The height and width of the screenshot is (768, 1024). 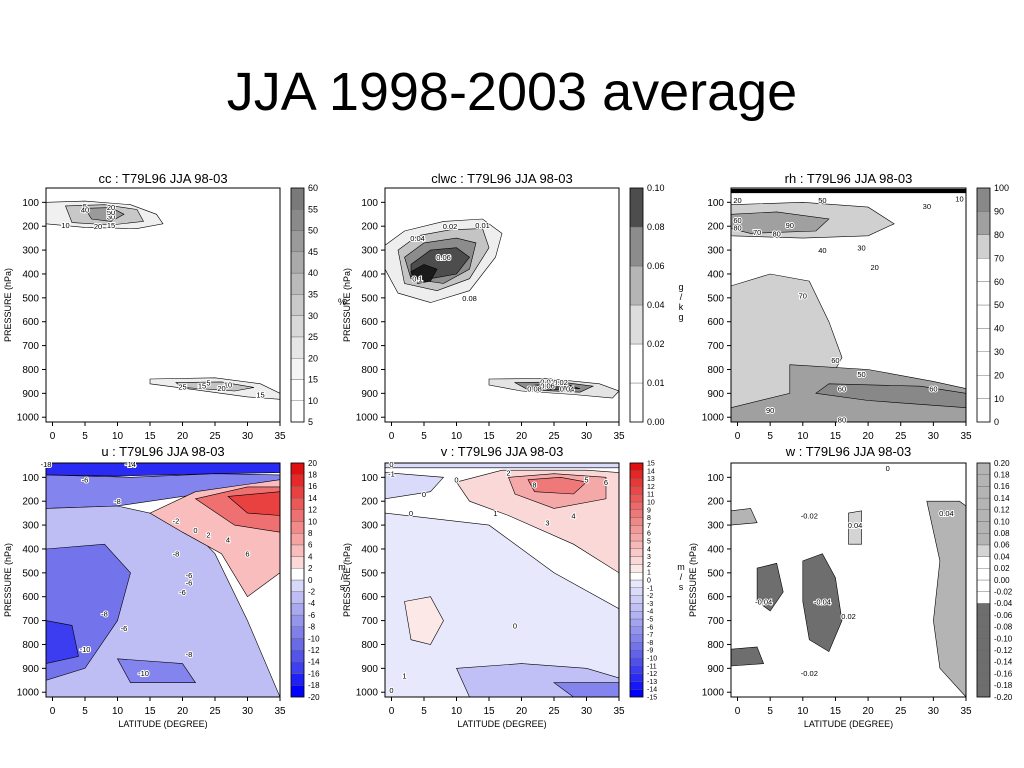 What do you see at coordinates (1002, 475) in the screenshot?
I see `colorbar-tick-label: 0.18` at bounding box center [1002, 475].